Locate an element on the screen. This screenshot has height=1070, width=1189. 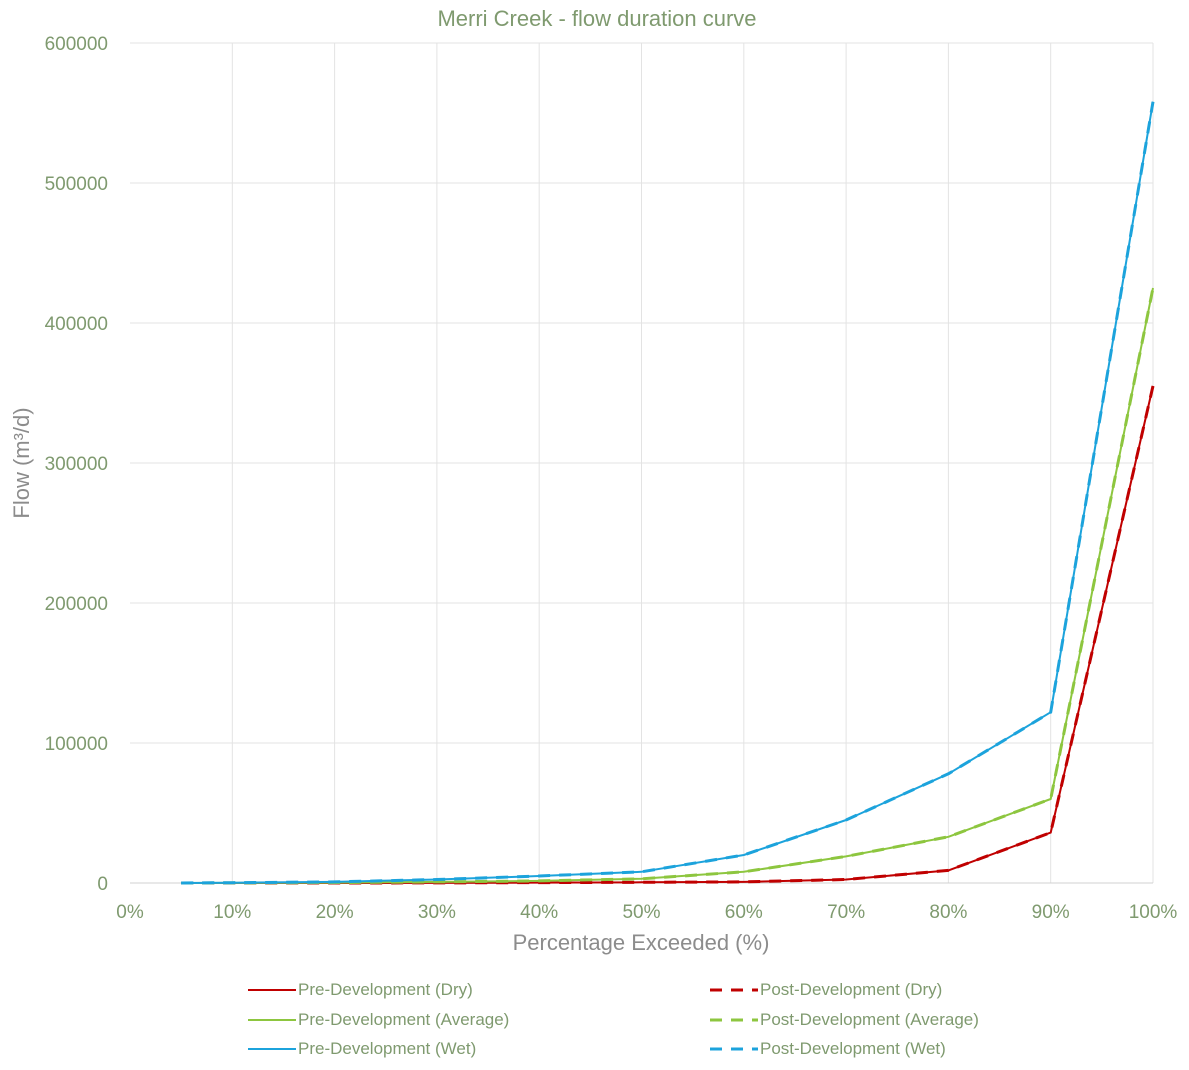
x-axis-title: Percentage Exceeded (%) is located at coordinates (641, 942).